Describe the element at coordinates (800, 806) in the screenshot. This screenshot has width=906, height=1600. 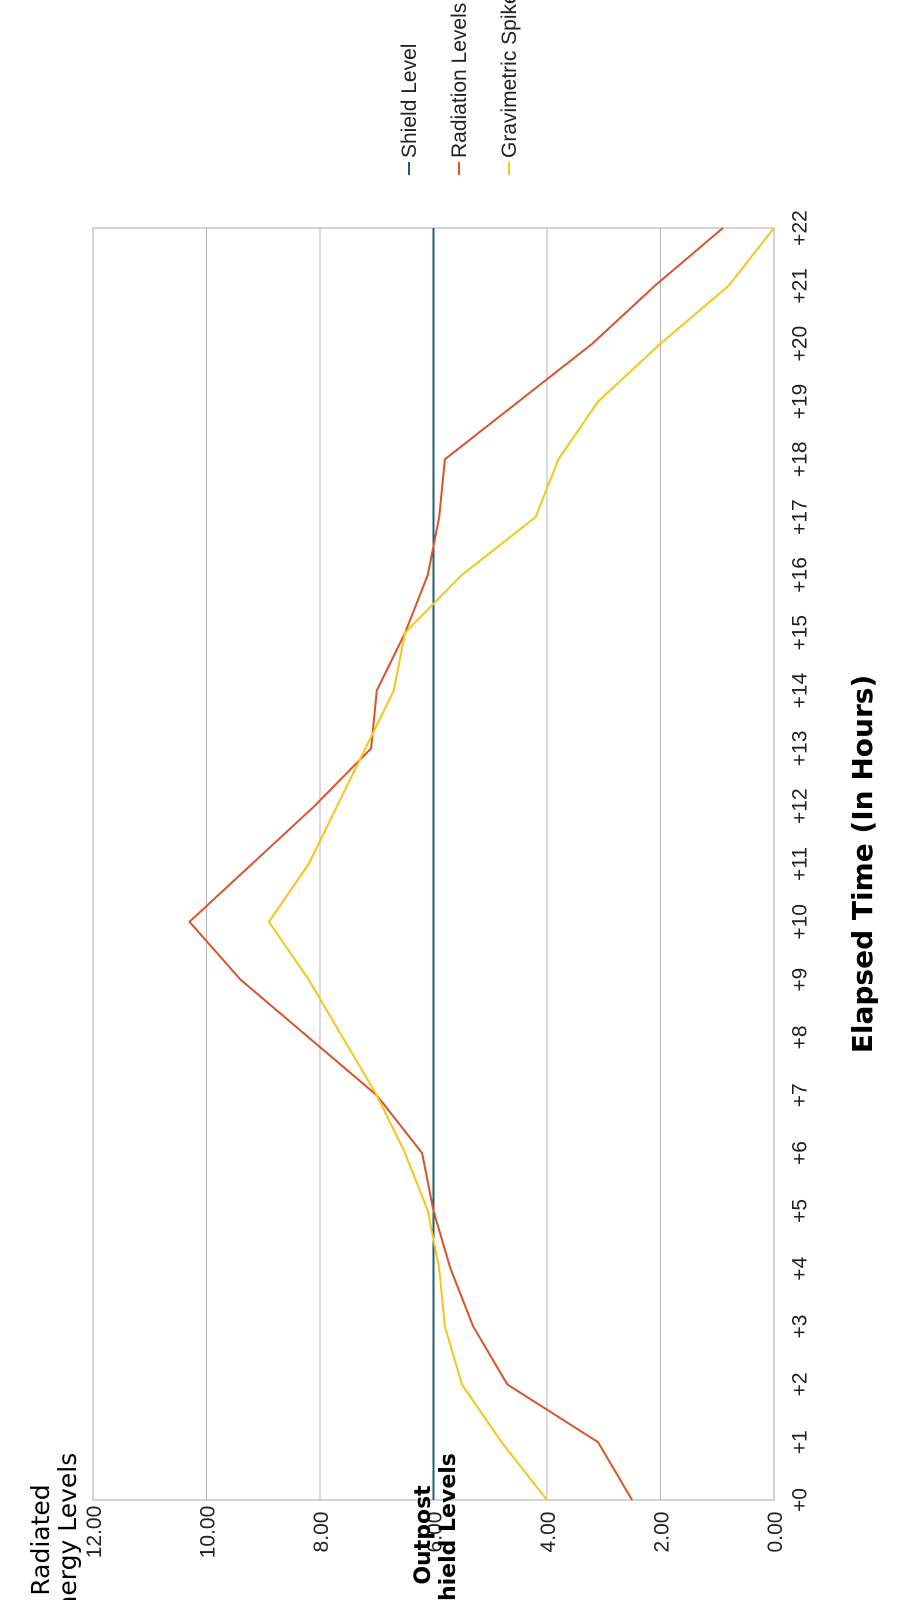
I see `x-tick-label: +12` at that location.